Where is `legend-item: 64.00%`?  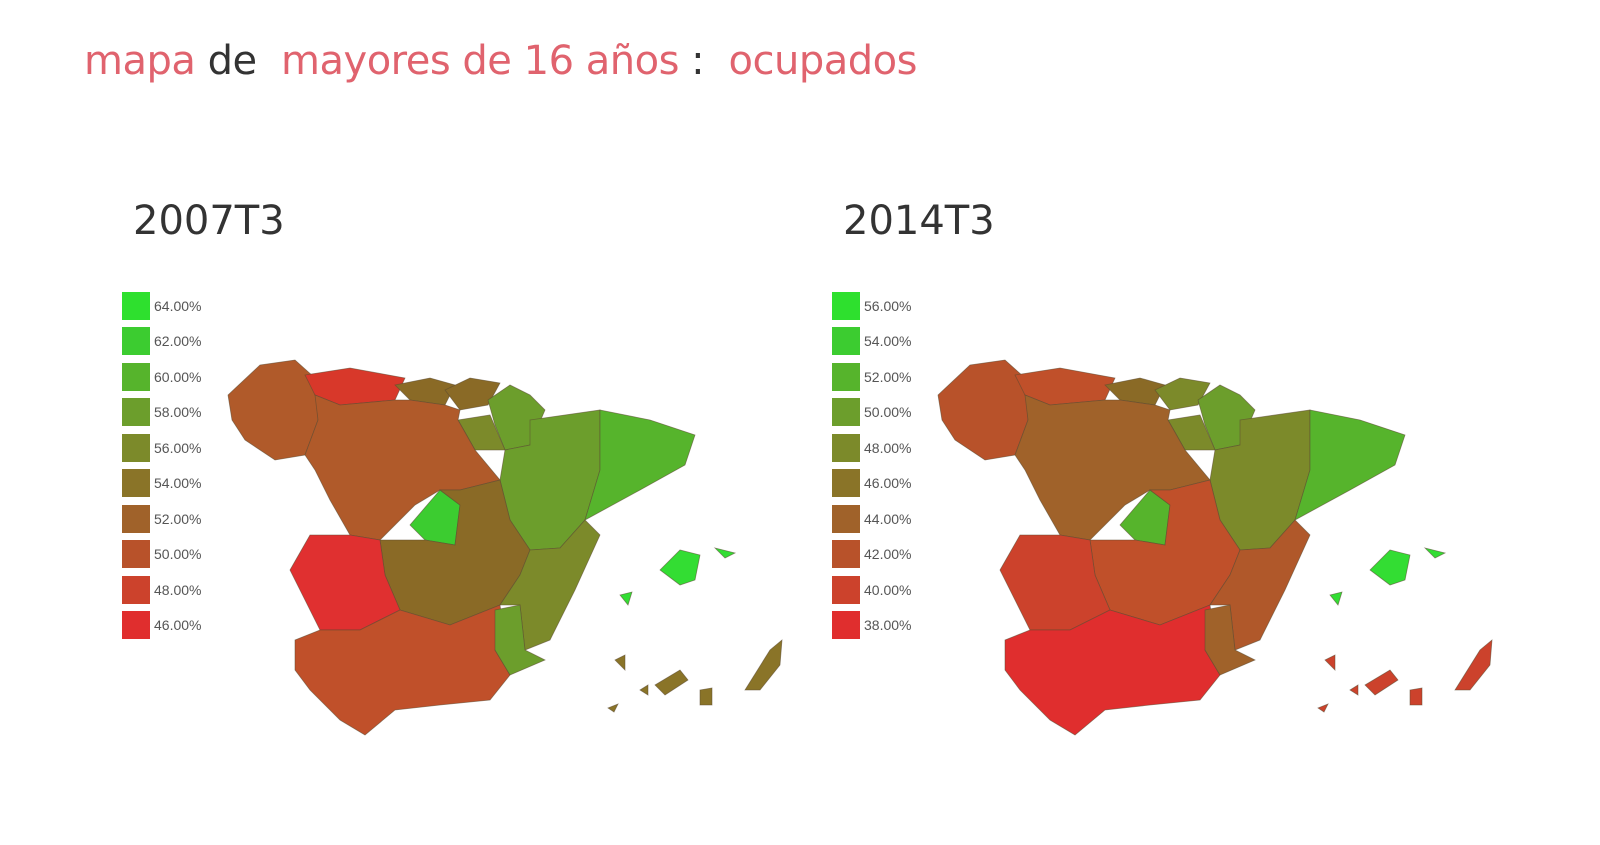
legend-item: 64.00% is located at coordinates (161, 306).